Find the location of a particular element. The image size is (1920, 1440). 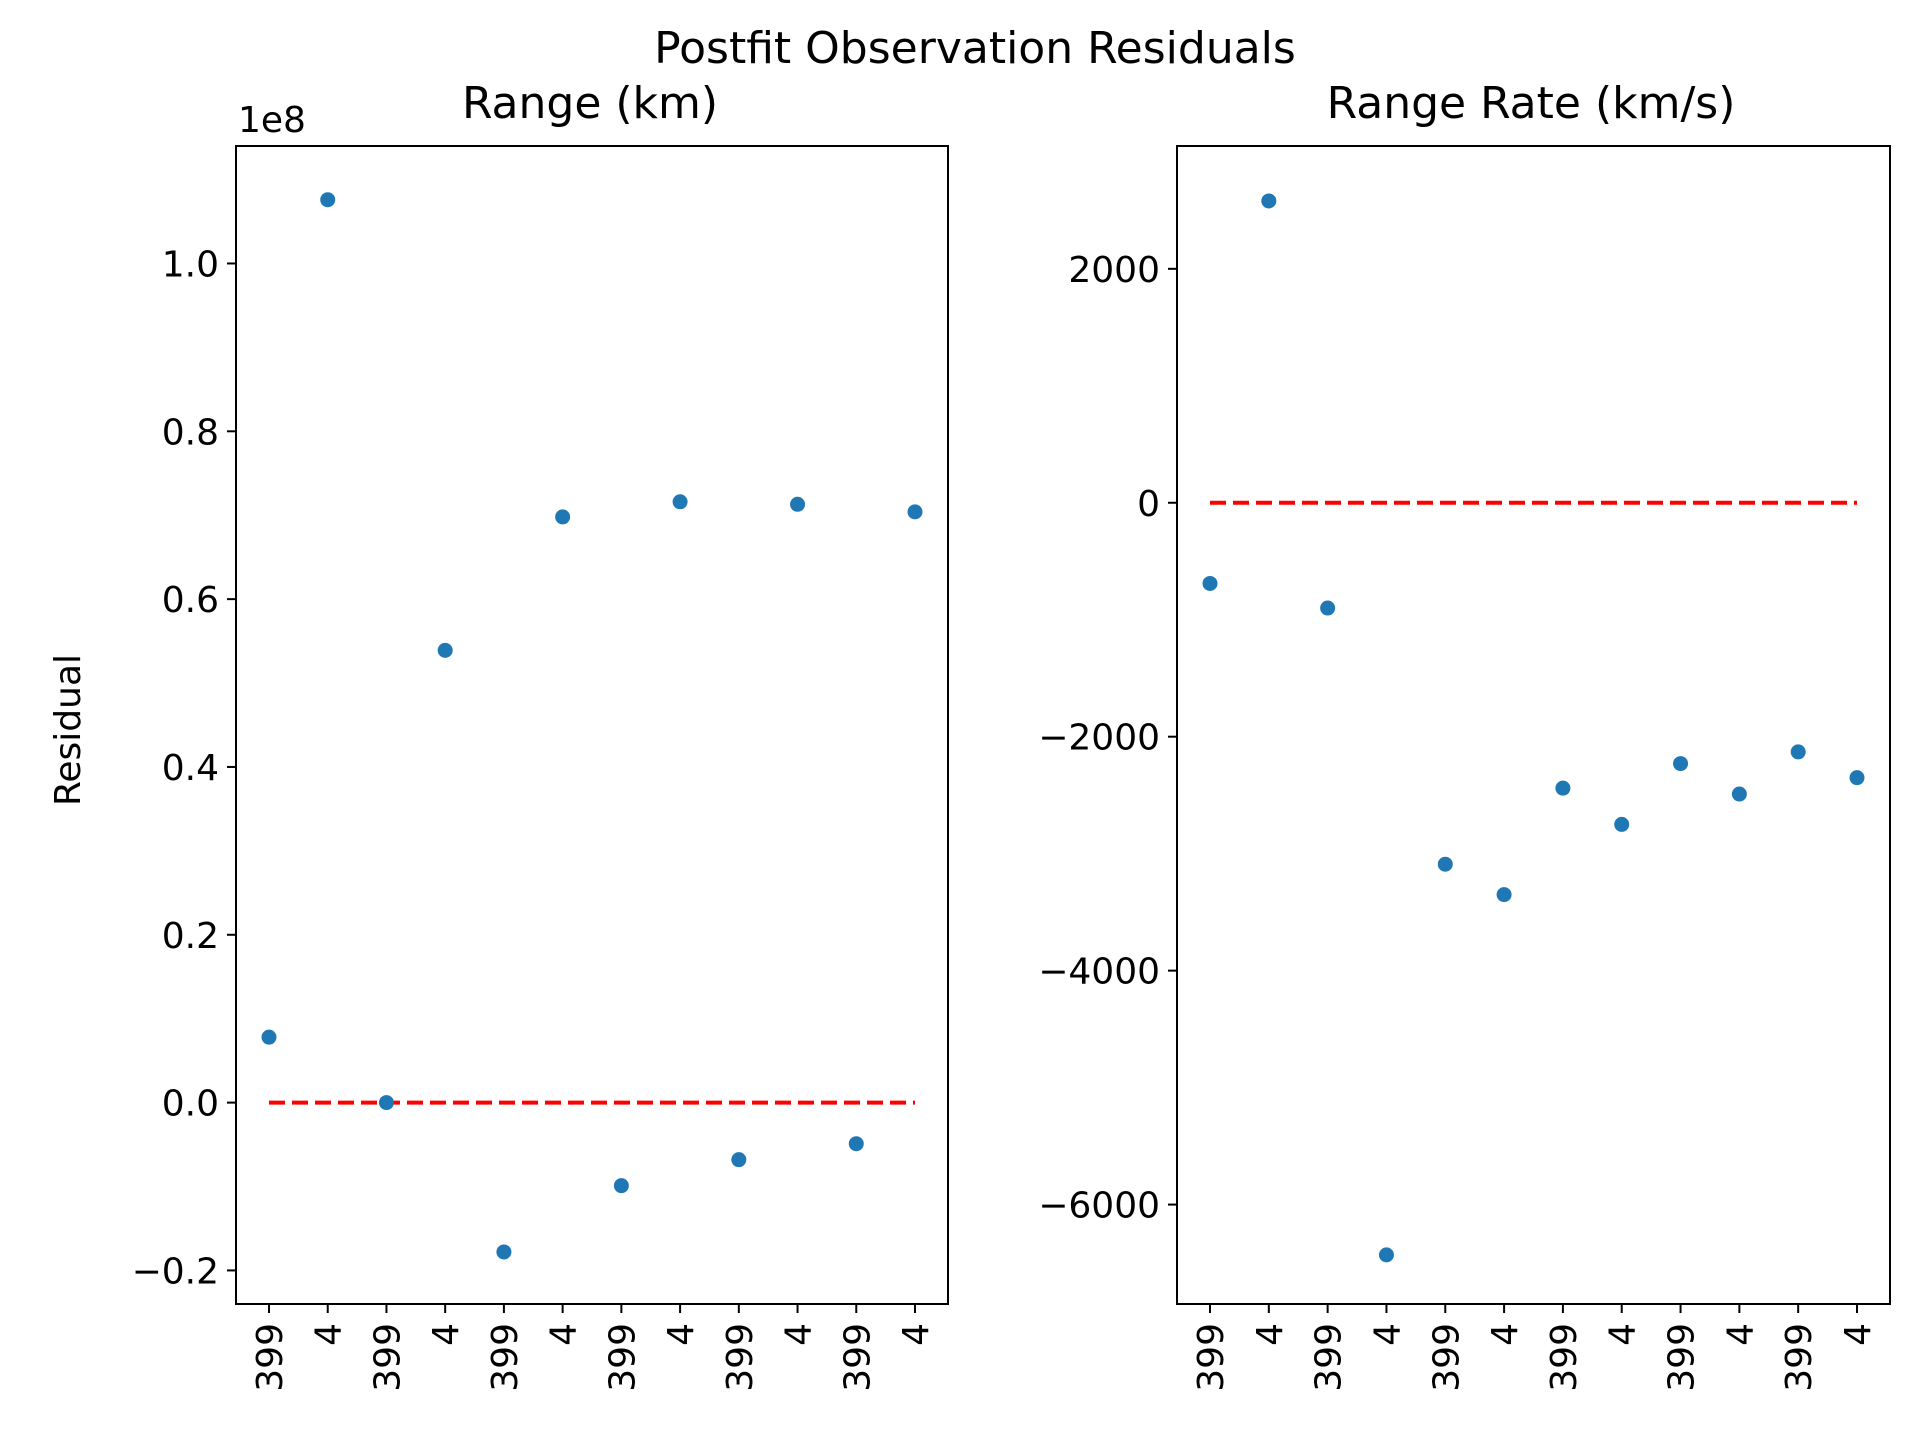

y-tick-label: 0.4 is located at coordinates (190, 768).